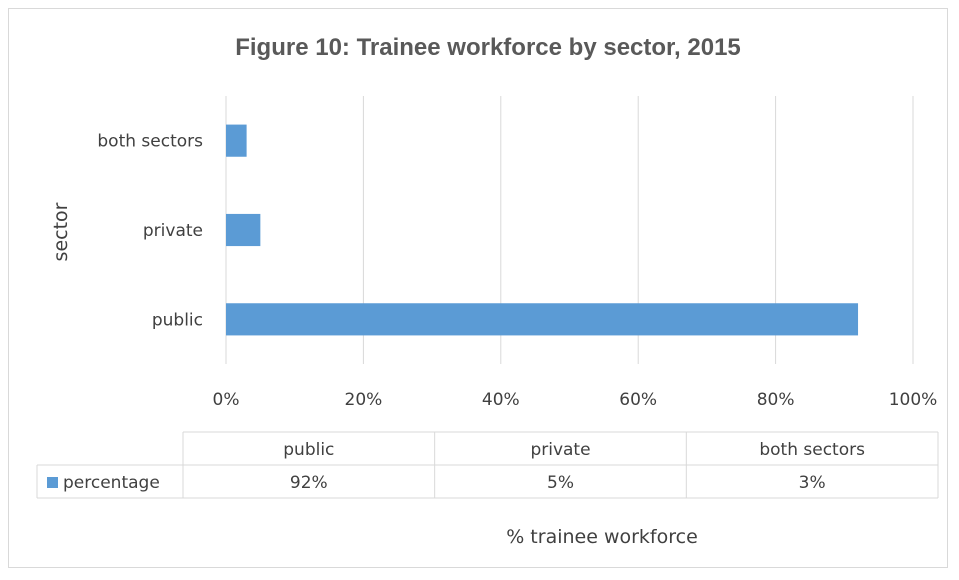  What do you see at coordinates (560, 483) in the screenshot?
I see `table-cell: 5%` at bounding box center [560, 483].